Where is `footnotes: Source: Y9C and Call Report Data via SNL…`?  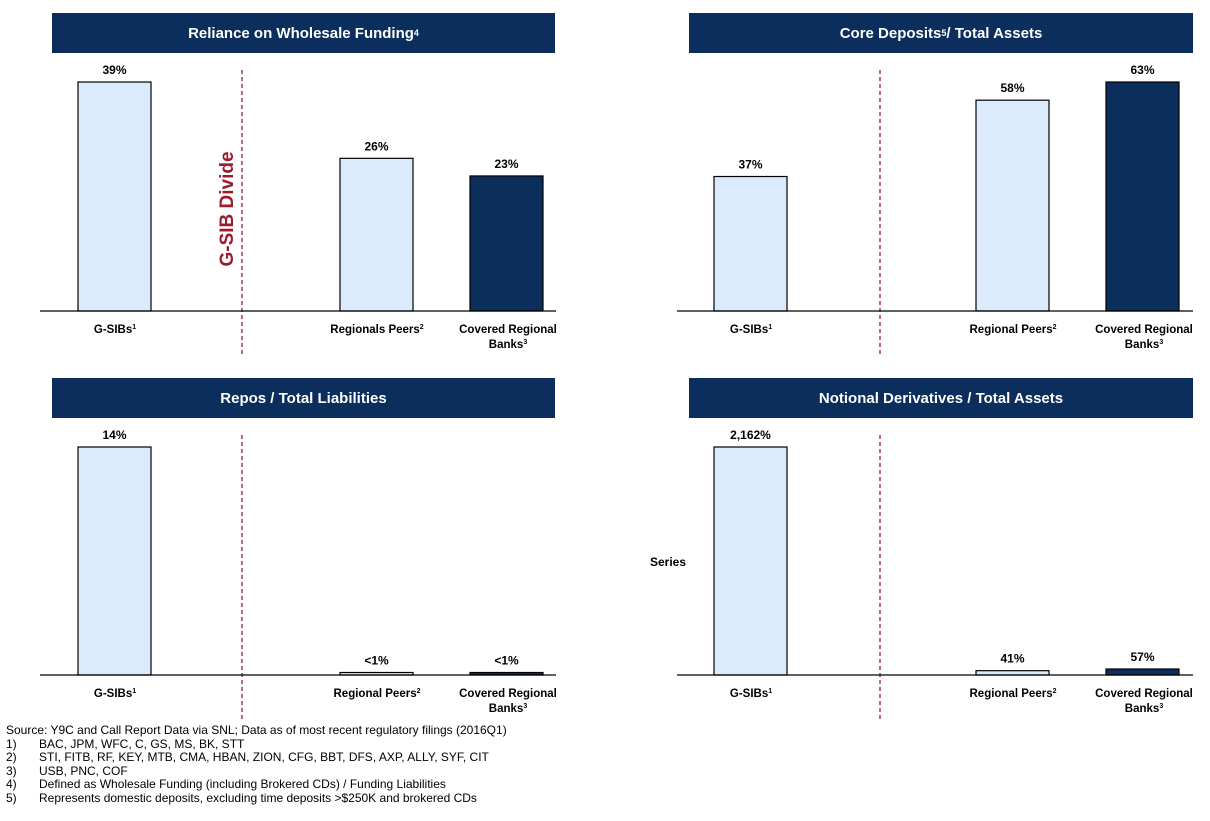 footnotes: Source: Y9C and Call Report Data via SNL… is located at coordinates (256, 764).